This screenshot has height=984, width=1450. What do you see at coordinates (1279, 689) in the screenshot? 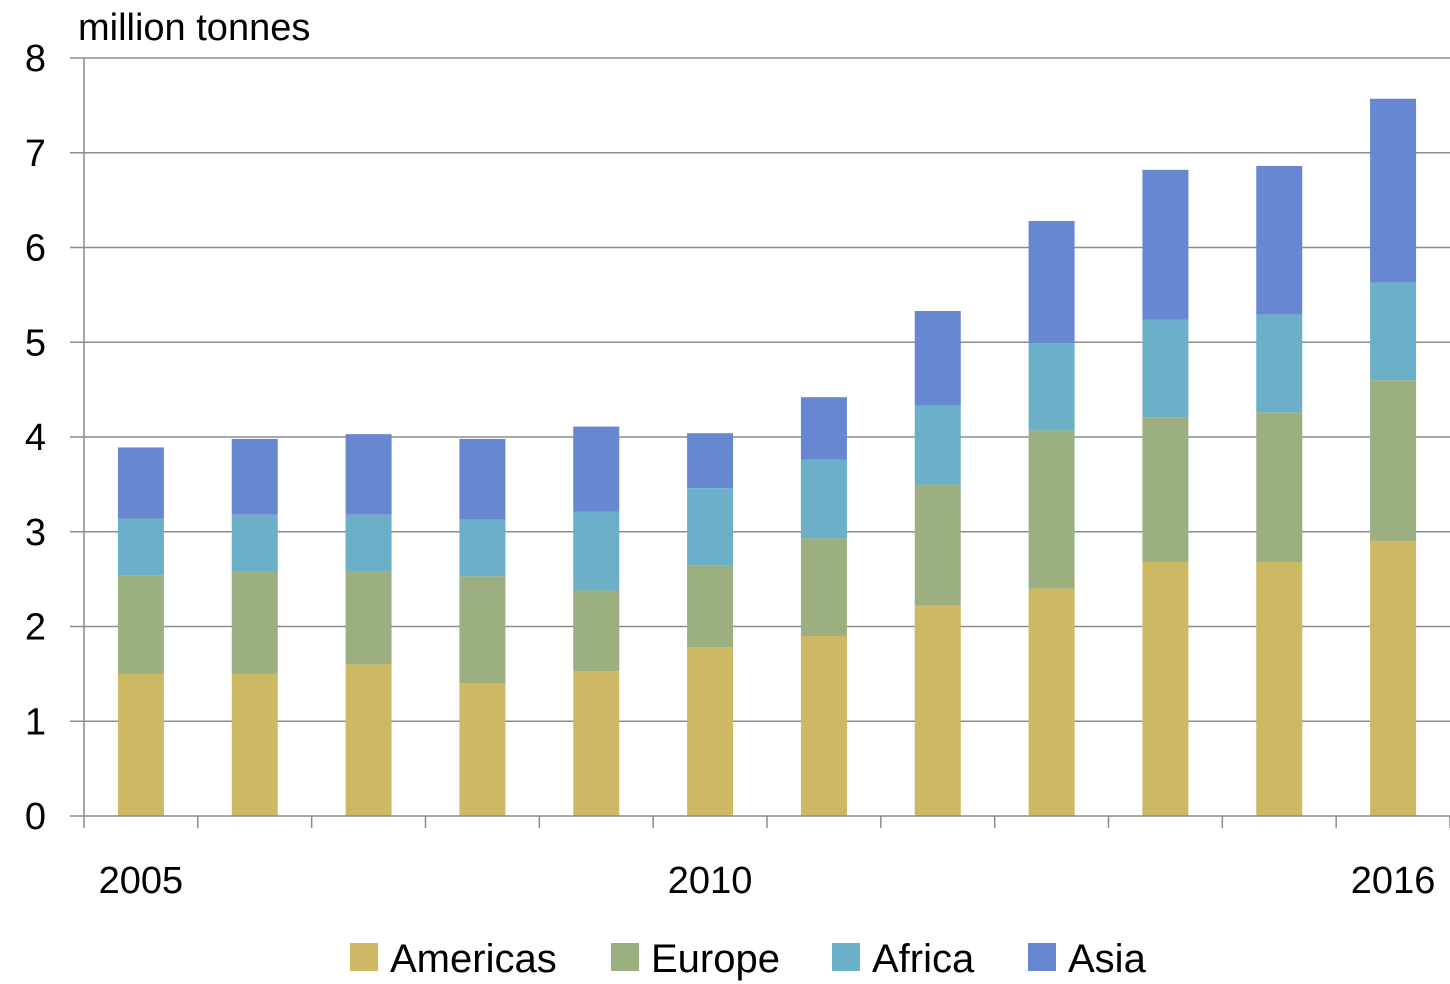
I see `bar-segment-americas-2015` at bounding box center [1279, 689].